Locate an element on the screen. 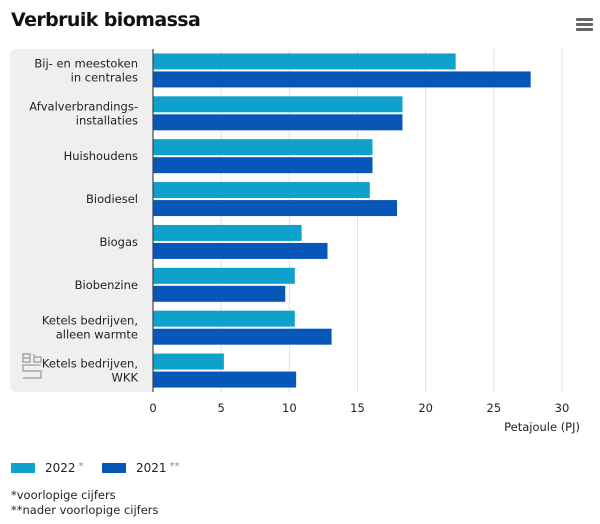 The image size is (600, 524). x-axis-label: Petajoule (PJ) is located at coordinates (542, 427).